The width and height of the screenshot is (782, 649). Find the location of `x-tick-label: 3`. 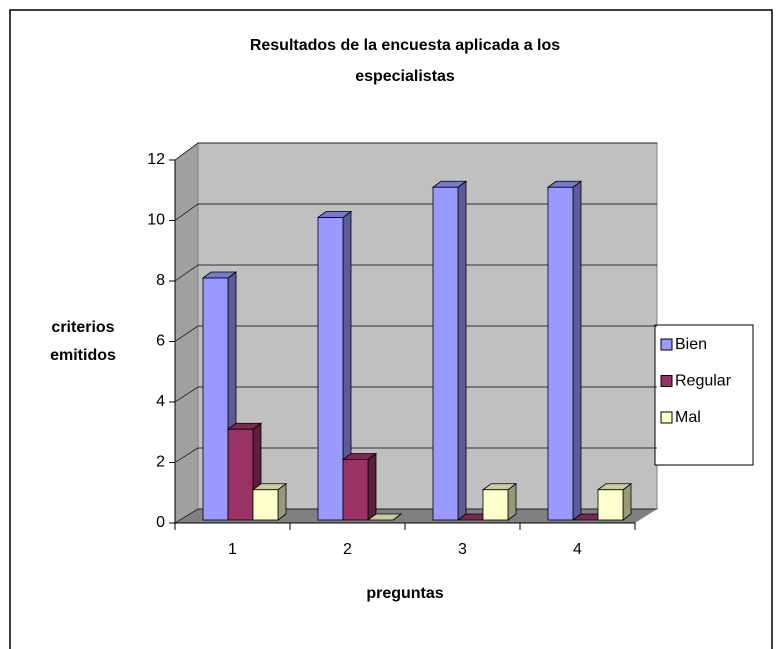

x-tick-label: 3 is located at coordinates (462, 549).